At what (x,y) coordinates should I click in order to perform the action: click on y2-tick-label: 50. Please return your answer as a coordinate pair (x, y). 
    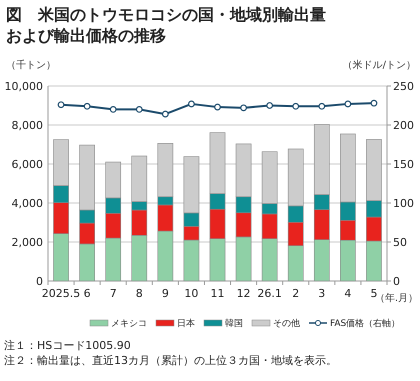
    Looking at the image, I should click on (400, 242).